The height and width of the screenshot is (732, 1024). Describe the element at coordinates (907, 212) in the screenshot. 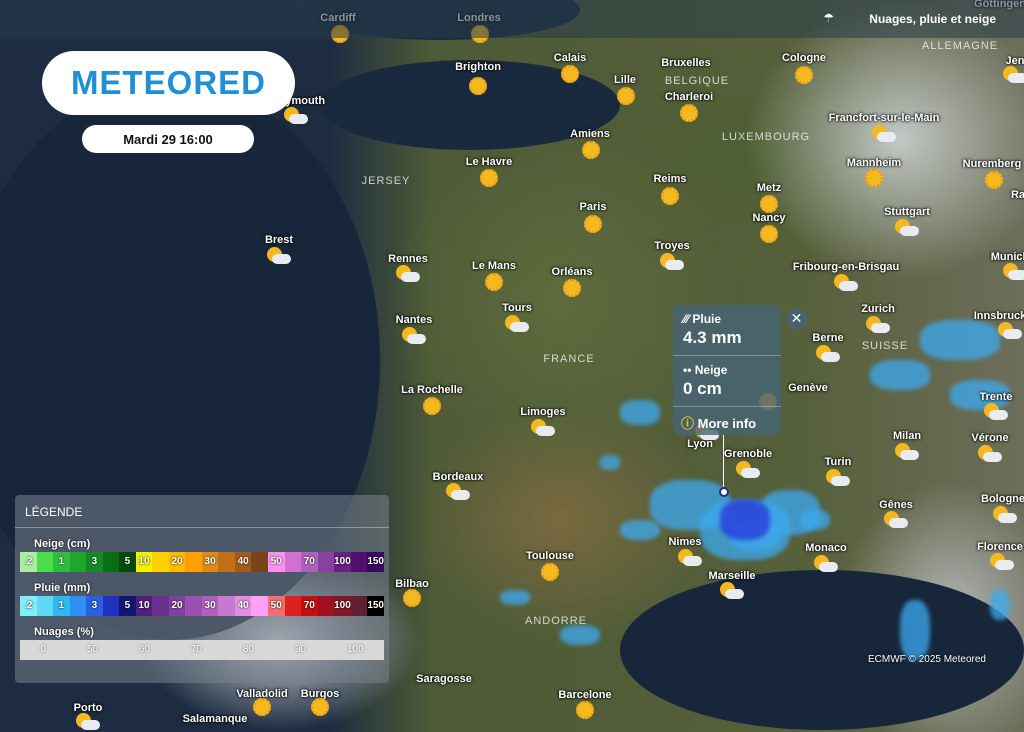

I see `city-label: Stuttgart` at that location.